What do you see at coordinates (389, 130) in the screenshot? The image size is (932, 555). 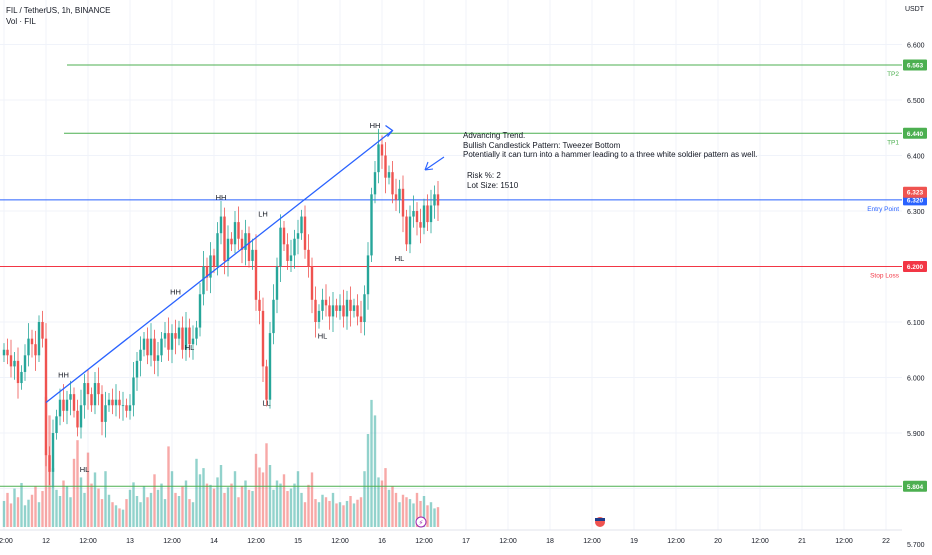 I see `trendline-arrowhead` at bounding box center [389, 130].